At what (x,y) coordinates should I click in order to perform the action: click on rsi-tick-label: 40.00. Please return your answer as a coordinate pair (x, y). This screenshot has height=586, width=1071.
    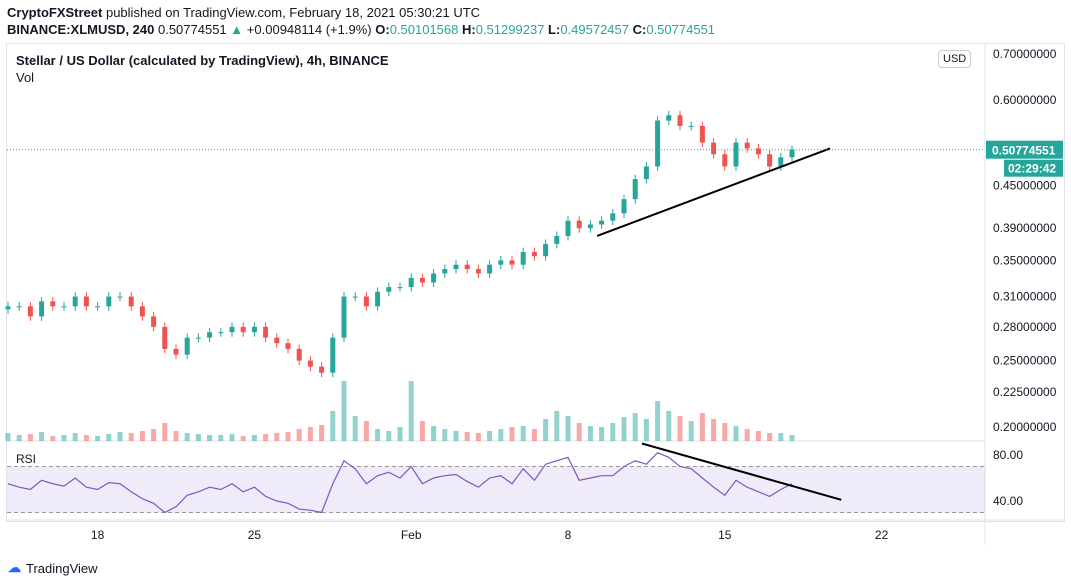
    Looking at the image, I should click on (1008, 501).